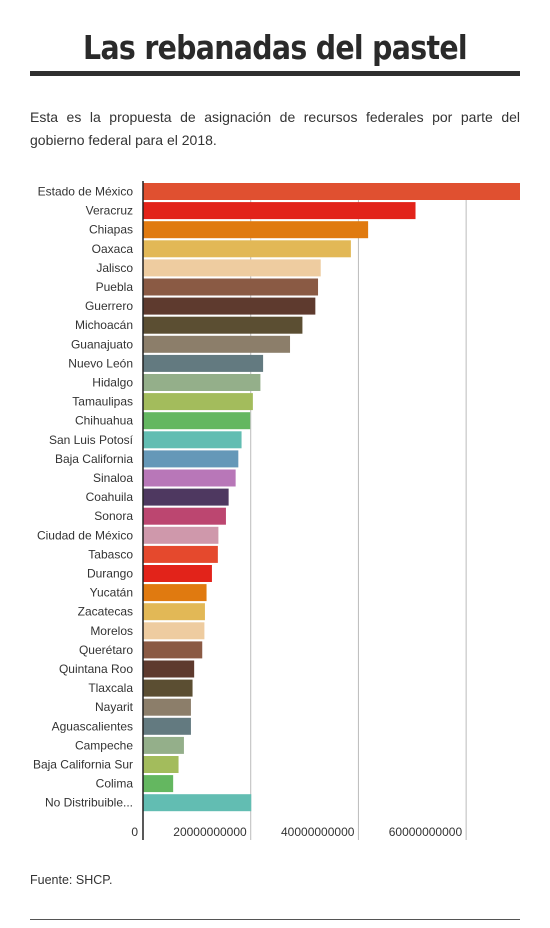 Image resolution: width=550 pixels, height=928 pixels. I want to click on category-label: Sinaloa, so click(113, 478).